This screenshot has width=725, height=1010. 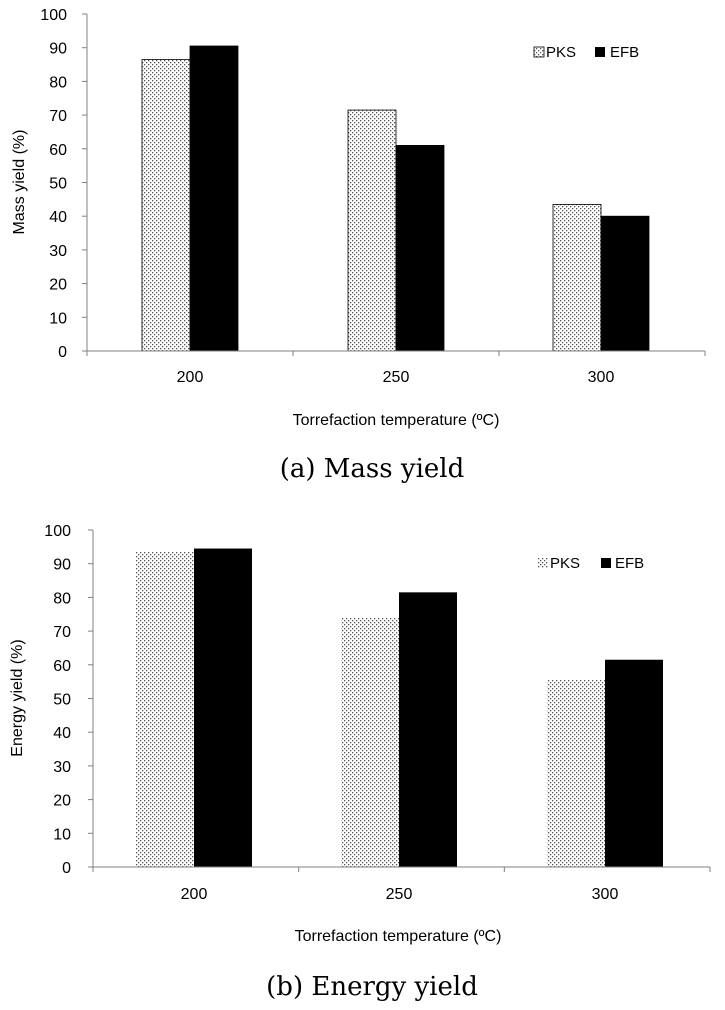 What do you see at coordinates (624, 52) in the screenshot?
I see `legend-label-efb-a: EFB` at bounding box center [624, 52].